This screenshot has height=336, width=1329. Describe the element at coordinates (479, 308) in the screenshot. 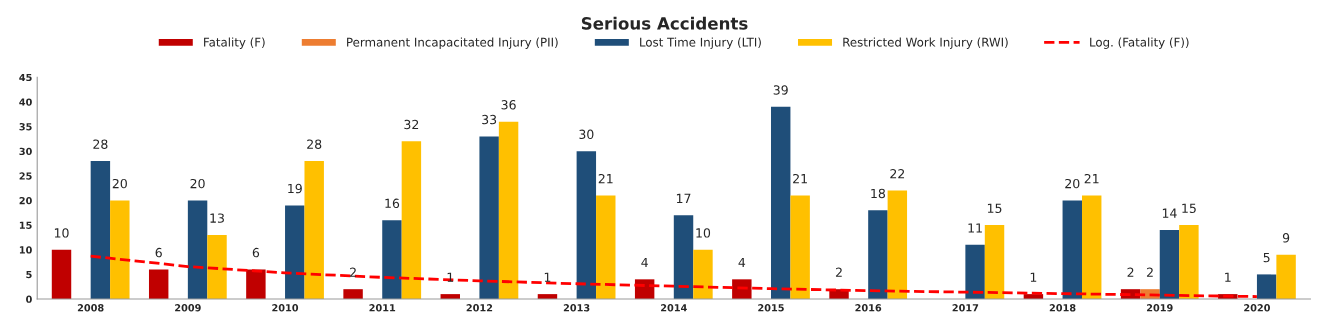

I see `x-tick-label: 2012` at that location.